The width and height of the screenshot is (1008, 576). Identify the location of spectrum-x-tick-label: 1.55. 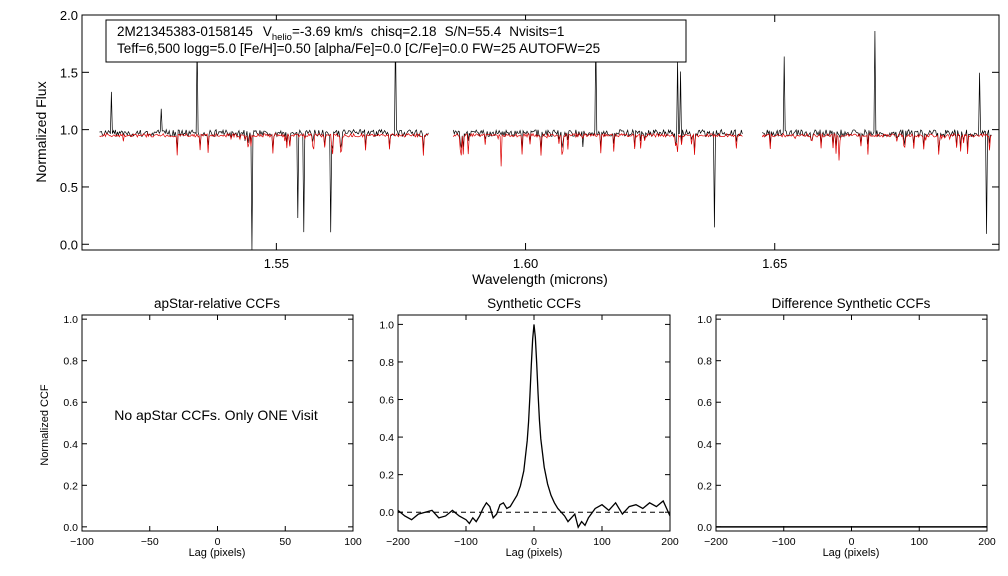
(276, 263).